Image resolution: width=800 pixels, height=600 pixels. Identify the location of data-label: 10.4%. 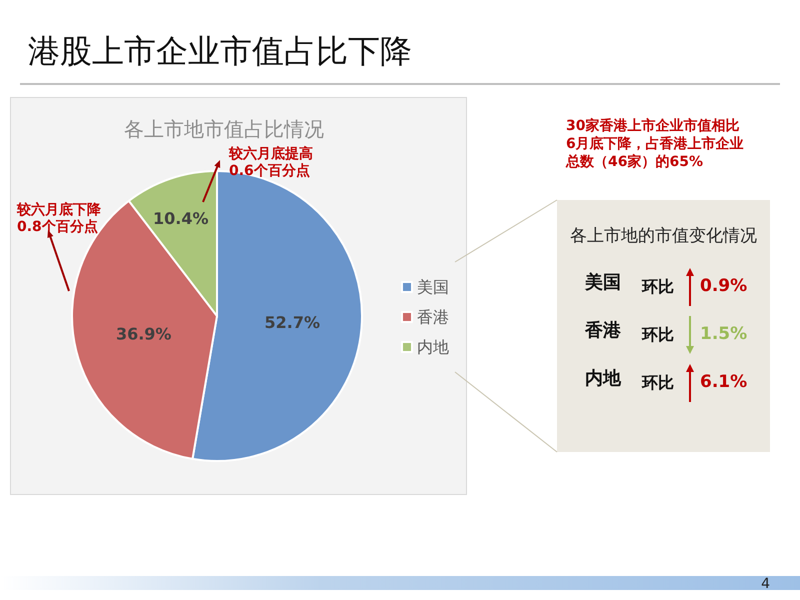
(181, 218).